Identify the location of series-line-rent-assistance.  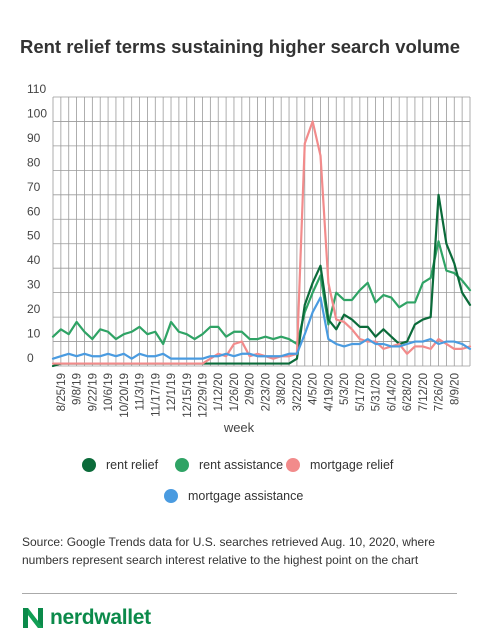
(261, 293).